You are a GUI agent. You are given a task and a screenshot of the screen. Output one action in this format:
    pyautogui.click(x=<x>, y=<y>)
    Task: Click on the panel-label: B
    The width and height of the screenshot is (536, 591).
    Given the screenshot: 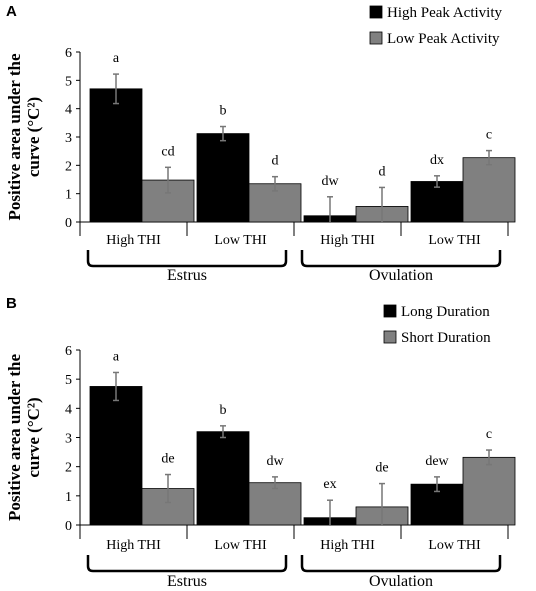 What is the action you would take?
    pyautogui.click(x=11, y=303)
    